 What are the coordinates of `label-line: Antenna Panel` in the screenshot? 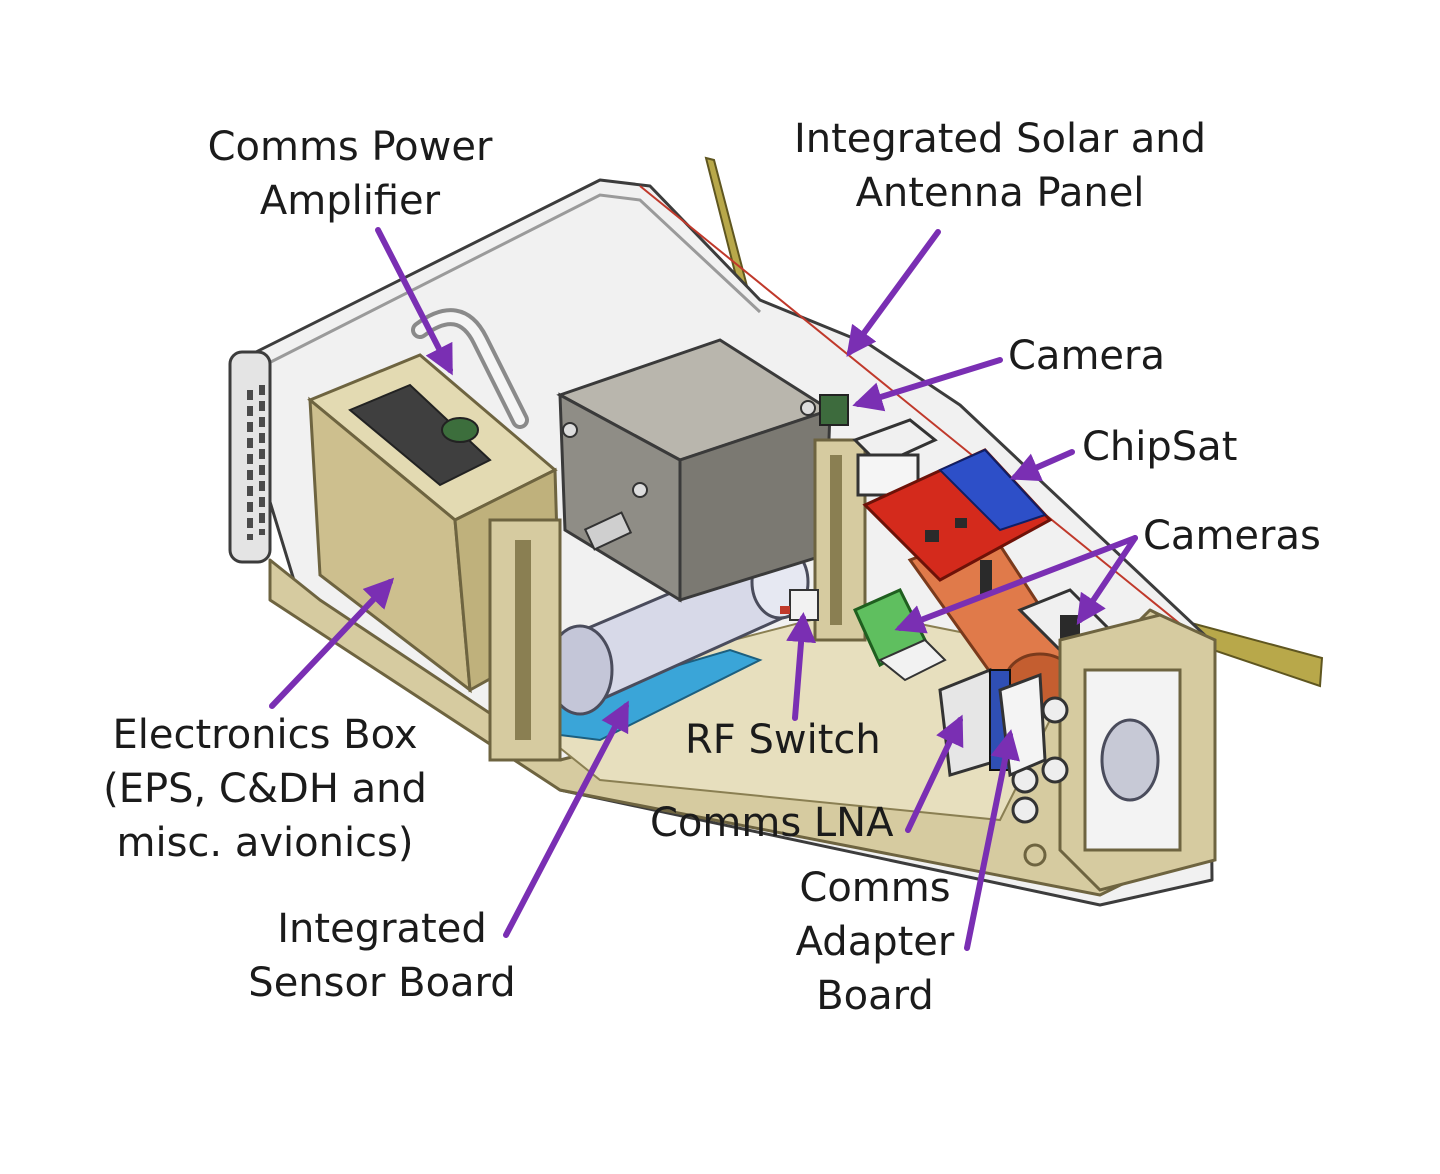 It's located at (1000, 193).